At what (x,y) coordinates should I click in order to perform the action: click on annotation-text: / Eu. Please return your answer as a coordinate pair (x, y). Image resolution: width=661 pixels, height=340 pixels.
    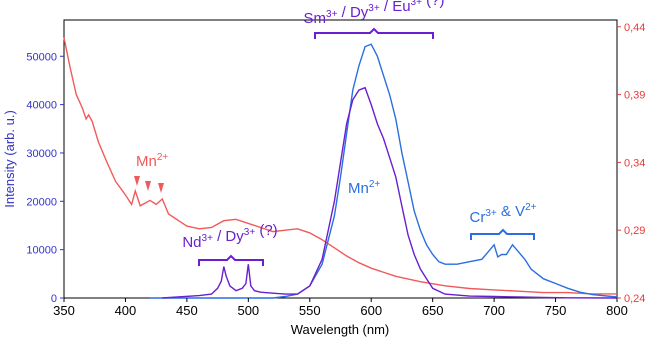
    Looking at the image, I should click on (395, 7).